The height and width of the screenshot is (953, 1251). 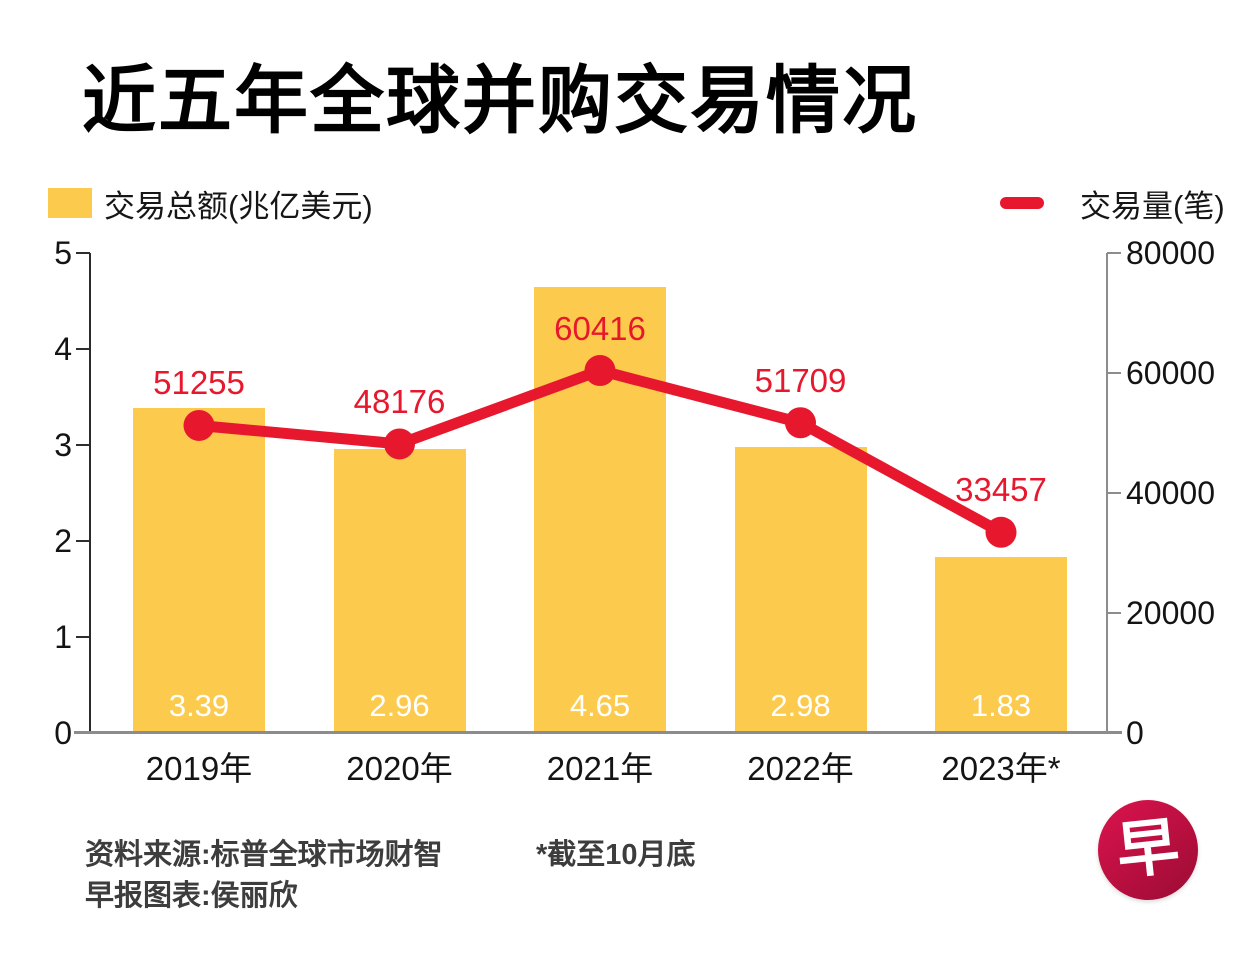 I want to click on line-point-label: 51709, so click(x=800, y=380).